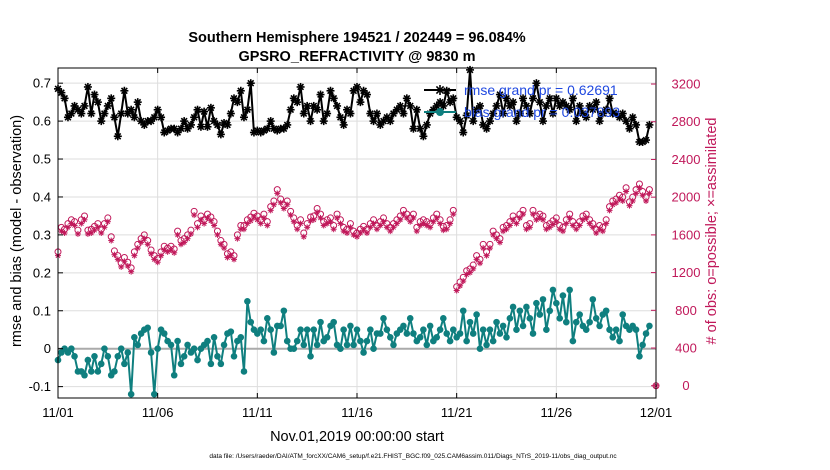  What do you see at coordinates (42, 310) in the screenshot?
I see `y-left-tick-label: 0.1` at bounding box center [42, 310].